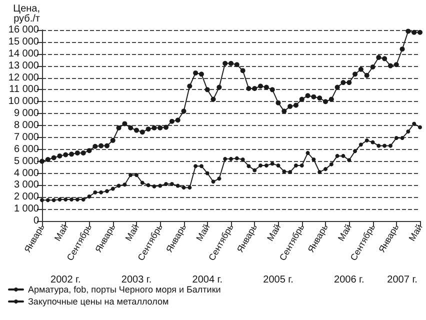 Image resolution: width=426 pixels, height=320 pixels. What do you see at coordinates (24, 102) in the screenshot?
I see `y-tick-label: 10 000` at bounding box center [24, 102].